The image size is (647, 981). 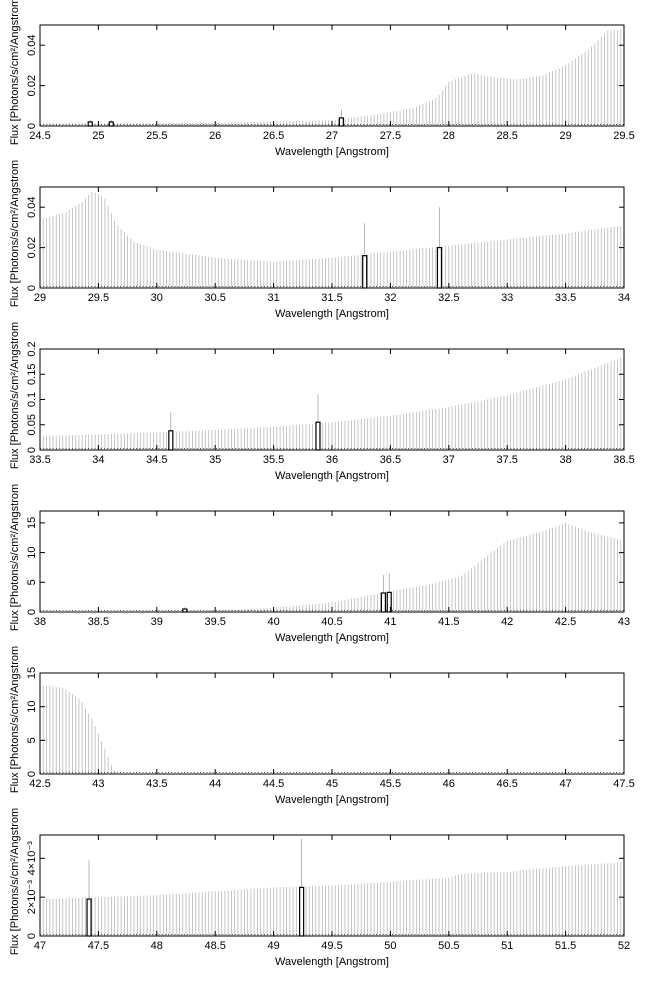 What do you see at coordinates (98, 136) in the screenshot?
I see `x-tick-label: 25` at bounding box center [98, 136].